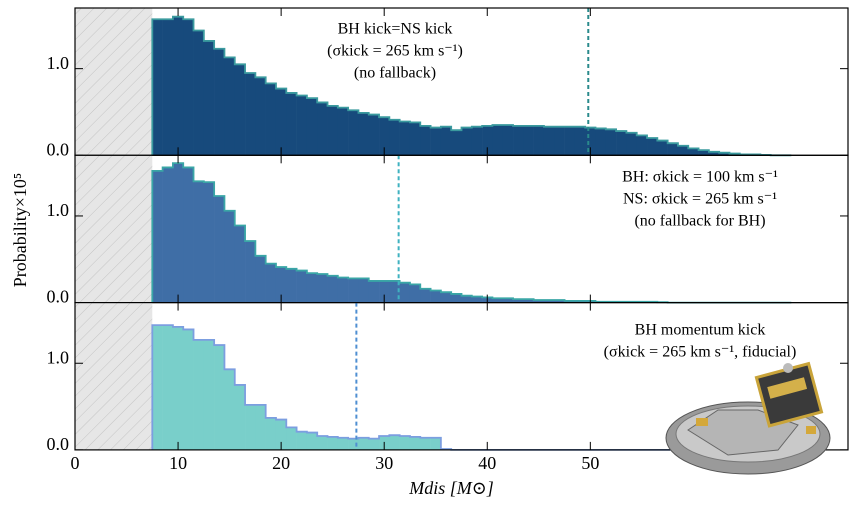  I want to click on annotation: (σkick = 265 km s⁻¹, fiducial), so click(700, 352).